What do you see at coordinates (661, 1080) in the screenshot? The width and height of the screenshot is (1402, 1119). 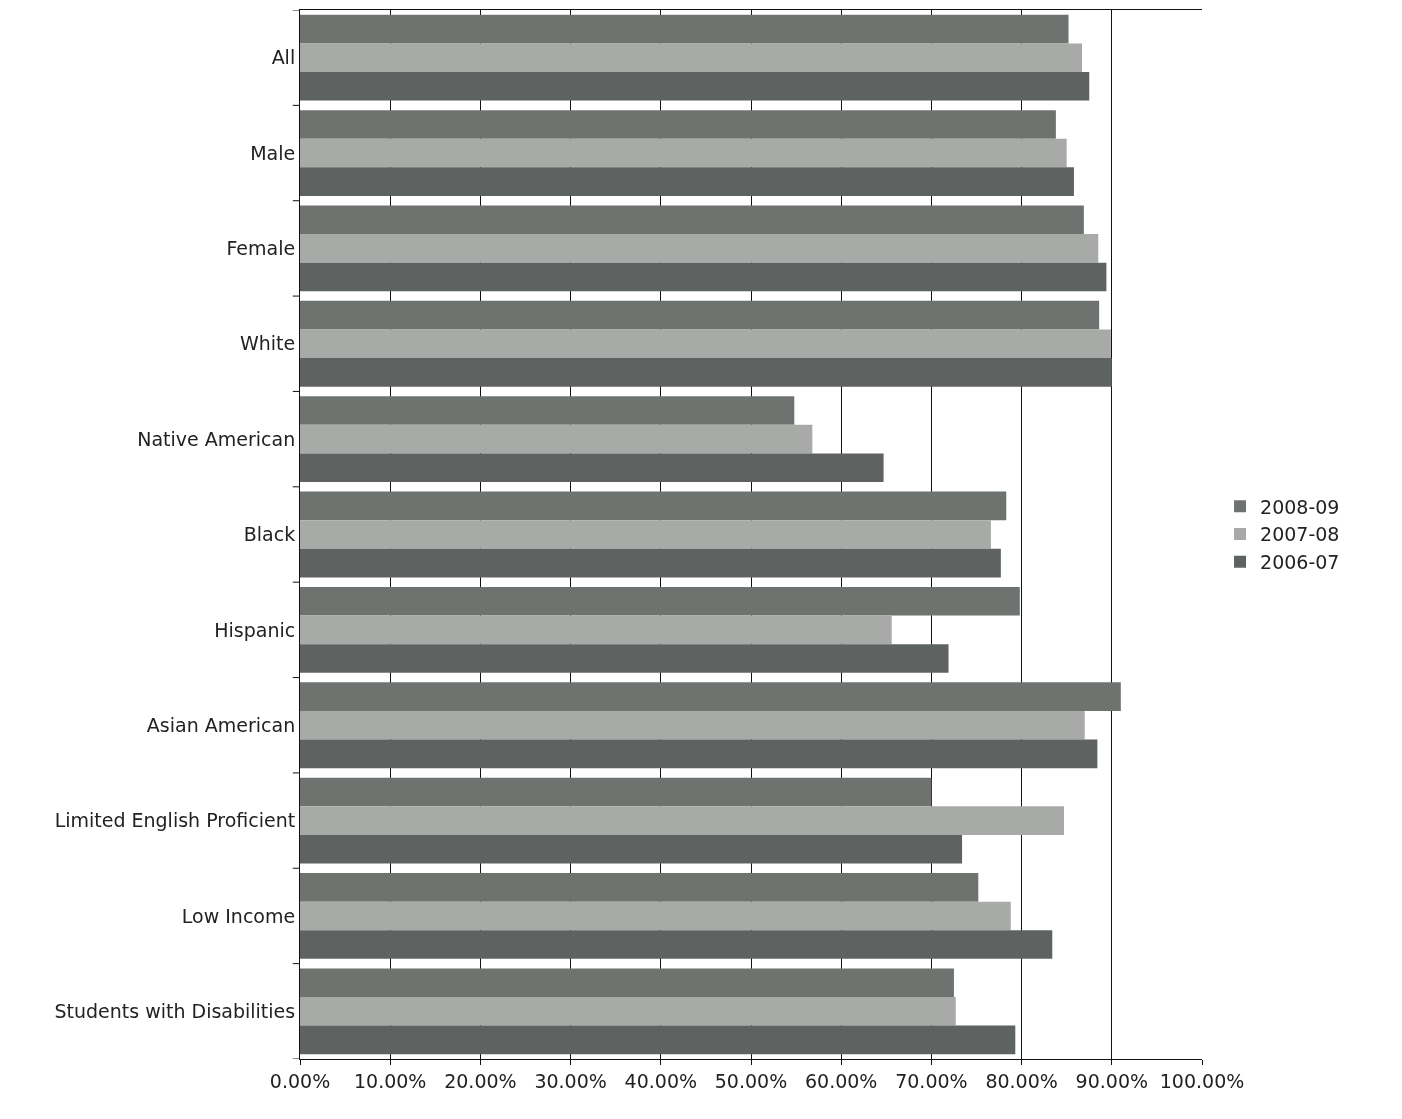 I see `x-tick-label: 40.00%` at bounding box center [661, 1080].